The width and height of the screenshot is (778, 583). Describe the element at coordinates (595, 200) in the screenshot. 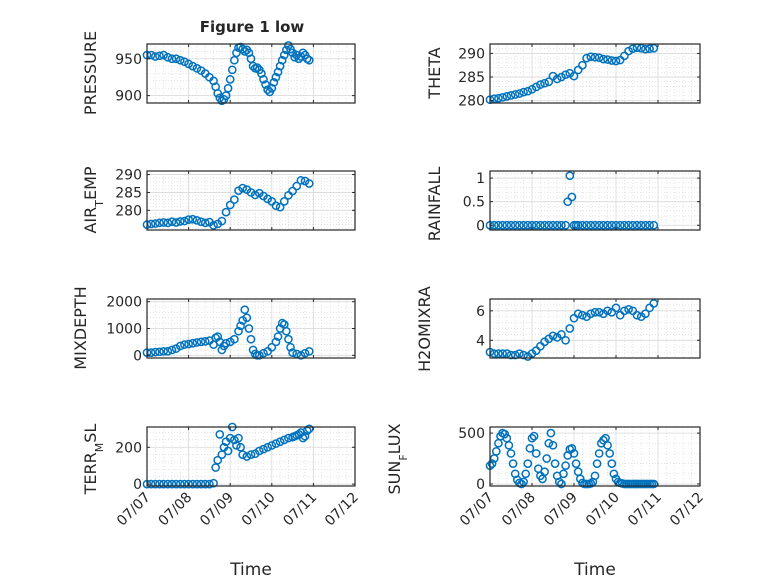

I see `rainfall-plot-area` at that location.